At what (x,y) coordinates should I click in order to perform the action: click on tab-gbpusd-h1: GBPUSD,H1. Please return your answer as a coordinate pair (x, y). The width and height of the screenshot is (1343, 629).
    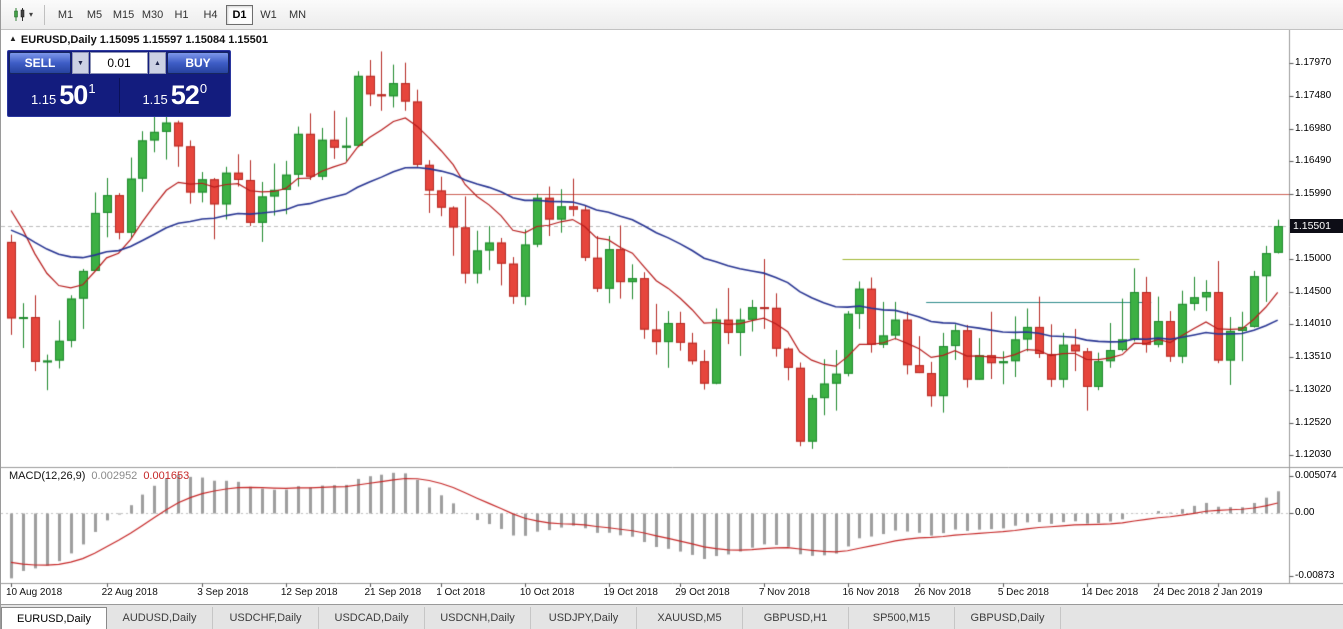
    Looking at the image, I should click on (796, 618).